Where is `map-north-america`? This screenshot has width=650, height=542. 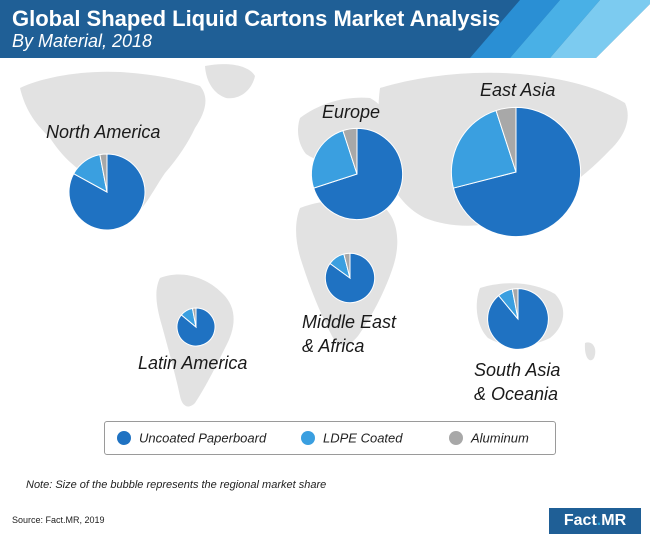 map-north-america is located at coordinates (113, 141).